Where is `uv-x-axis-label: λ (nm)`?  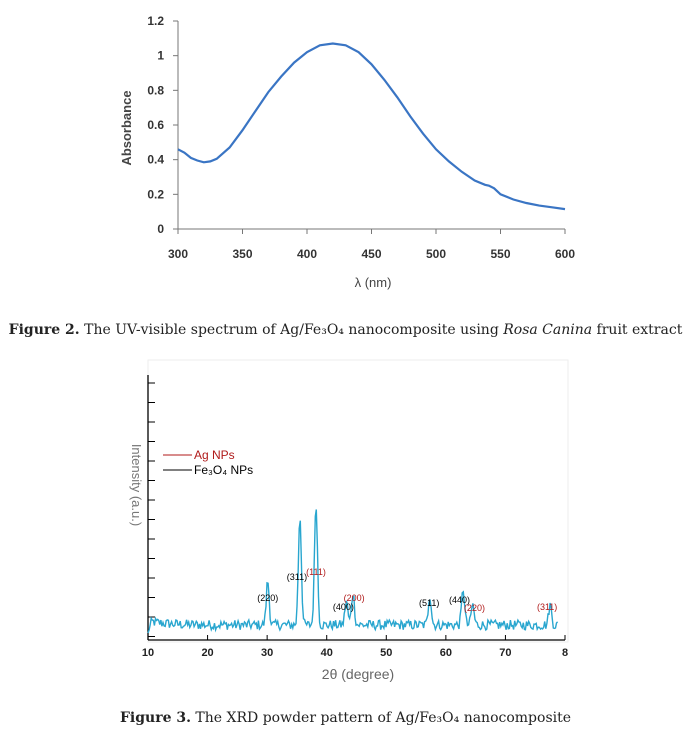
uv-x-axis-label: λ (nm) is located at coordinates (373, 282).